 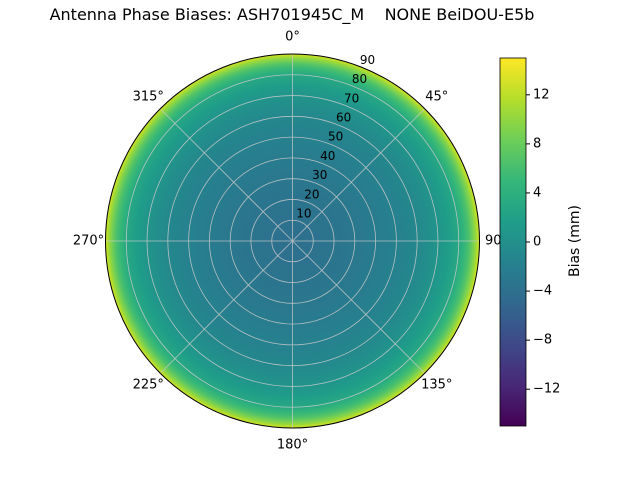 I want to click on colorbar-axis-label: Bias (mm), so click(x=575, y=241).